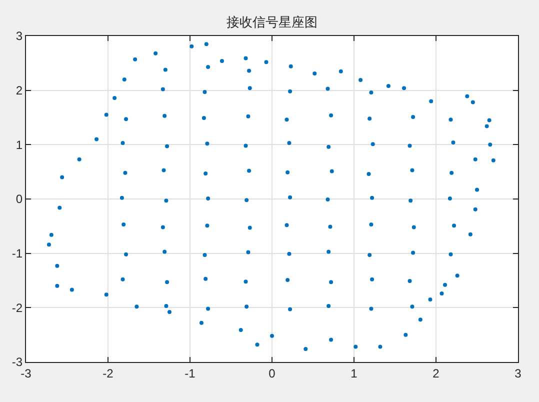 The height and width of the screenshot is (402, 539). What do you see at coordinates (19, 36) in the screenshot?
I see `y-tick-label: 3` at bounding box center [19, 36].